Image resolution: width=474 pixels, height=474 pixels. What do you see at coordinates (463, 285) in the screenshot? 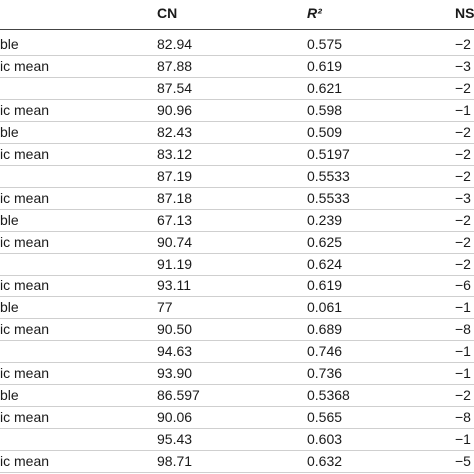
I see `ns-value: −6` at bounding box center [463, 285].